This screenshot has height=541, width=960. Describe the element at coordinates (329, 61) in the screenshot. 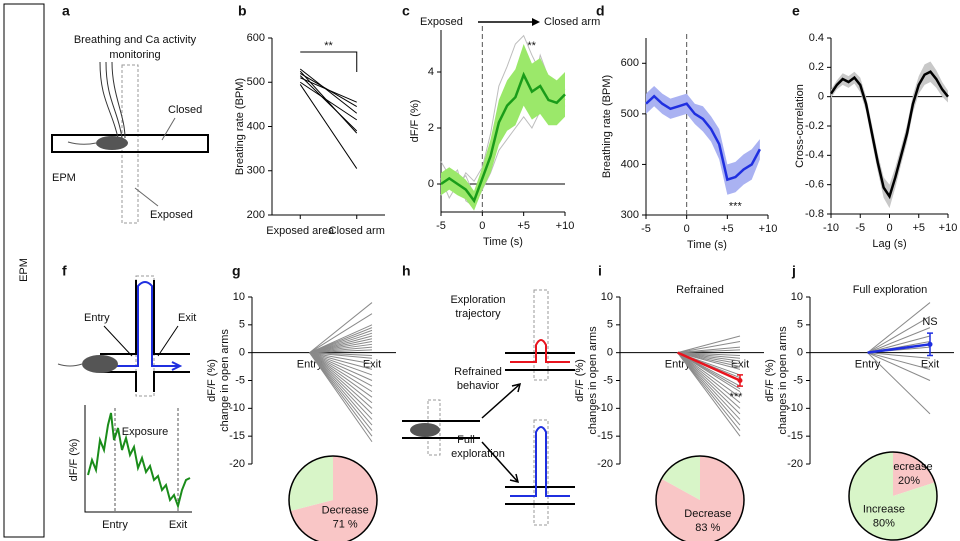

I see `significance-bracket` at that location.